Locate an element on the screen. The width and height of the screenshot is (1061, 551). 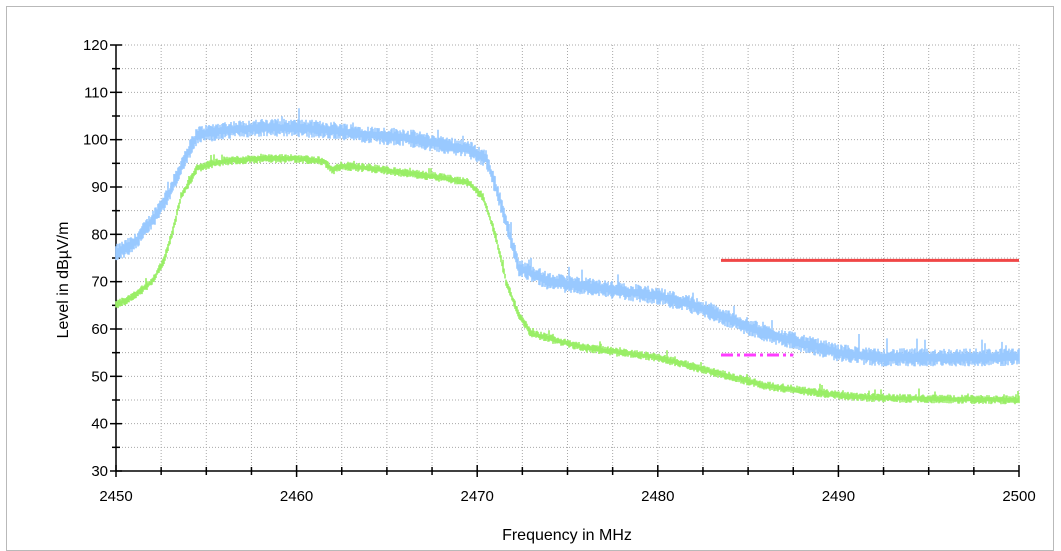
x-tick-label: 2490 is located at coordinates (838, 496).